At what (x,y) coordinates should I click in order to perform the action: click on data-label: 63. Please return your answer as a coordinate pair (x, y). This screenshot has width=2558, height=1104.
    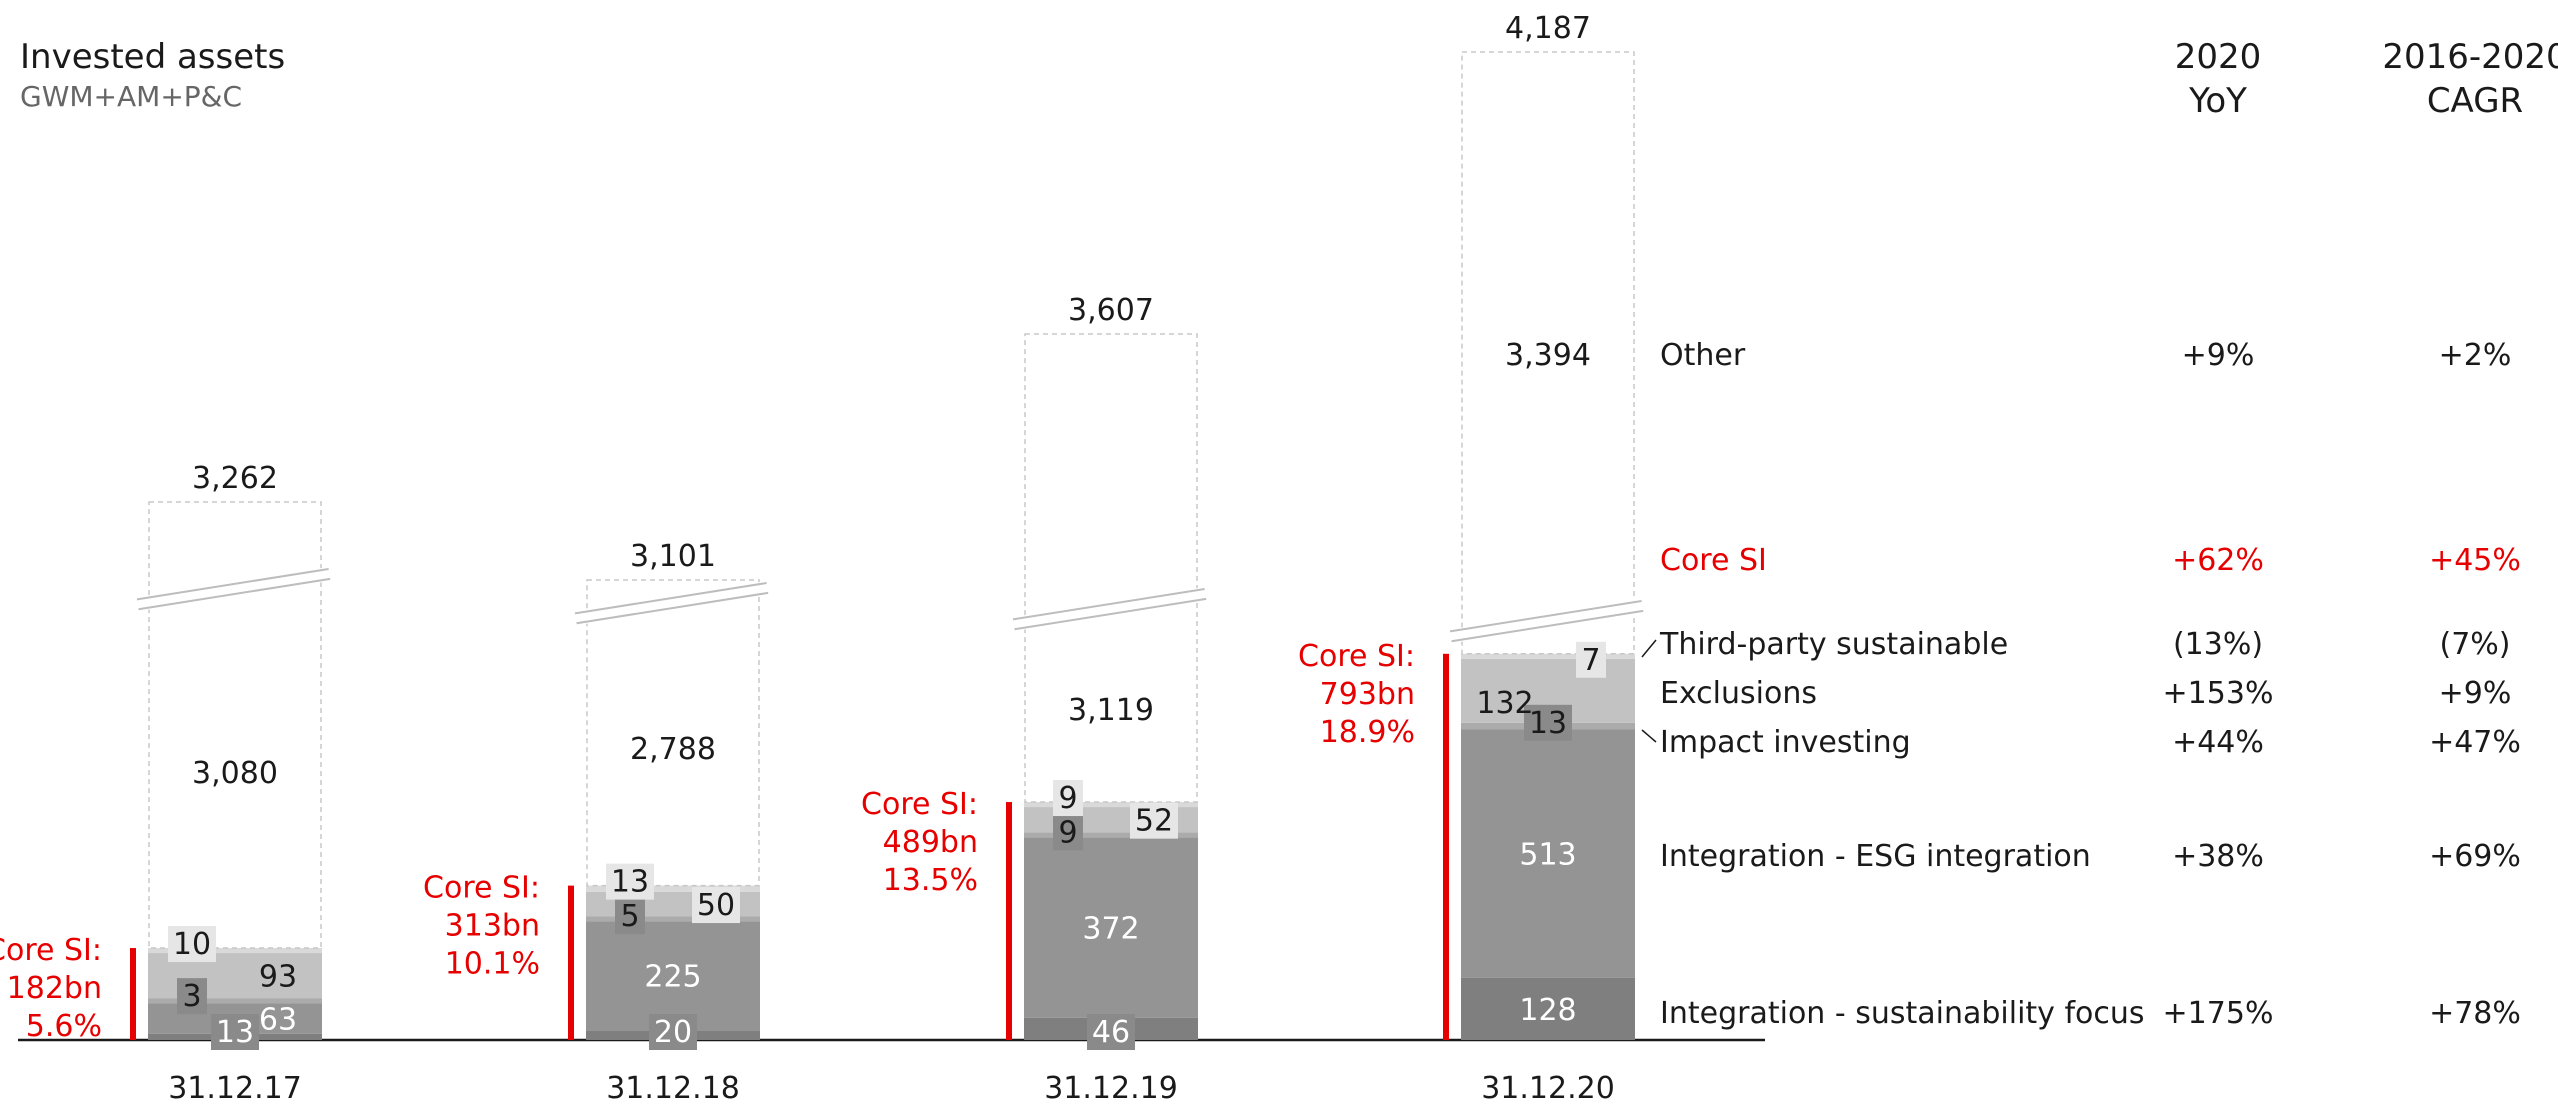
    Looking at the image, I should click on (278, 1019).